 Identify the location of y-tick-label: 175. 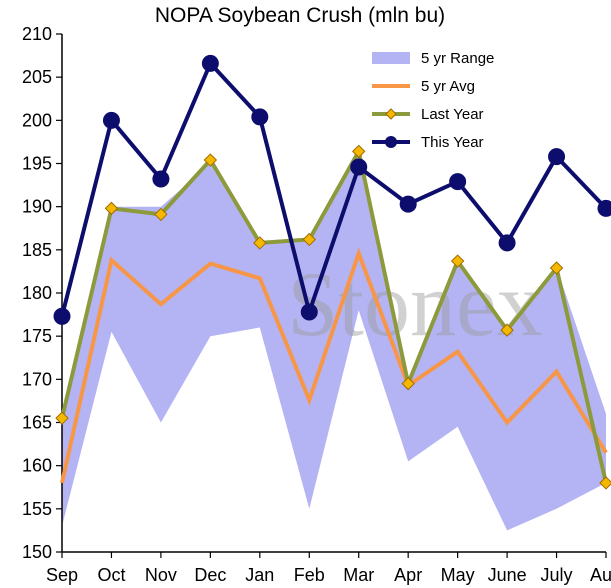
(37, 336).